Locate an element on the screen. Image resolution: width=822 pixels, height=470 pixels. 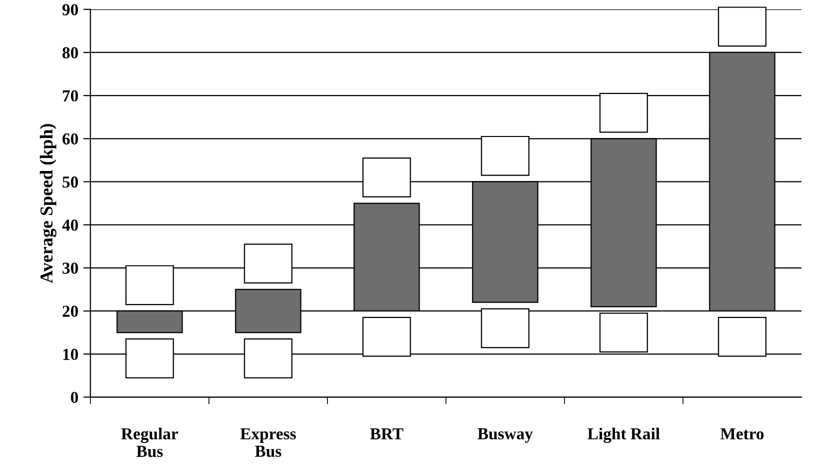
x-tick-label: Regular Bus is located at coordinates (149, 443).